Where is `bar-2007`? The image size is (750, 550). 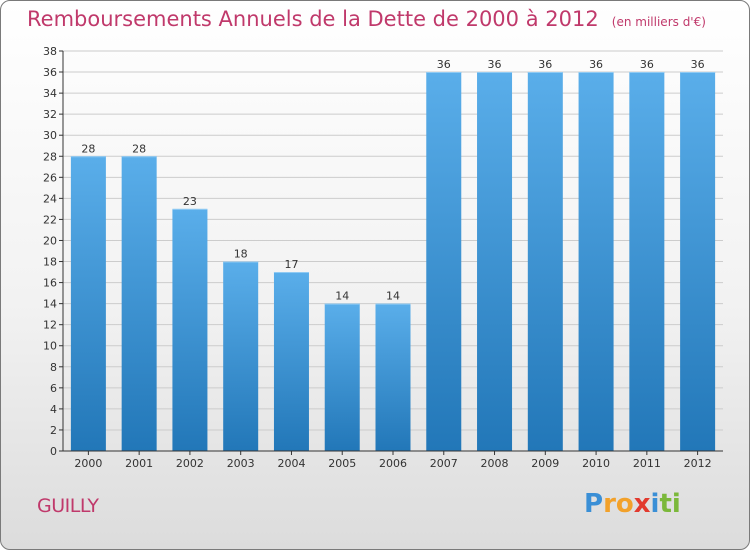 bar-2007 is located at coordinates (444, 261).